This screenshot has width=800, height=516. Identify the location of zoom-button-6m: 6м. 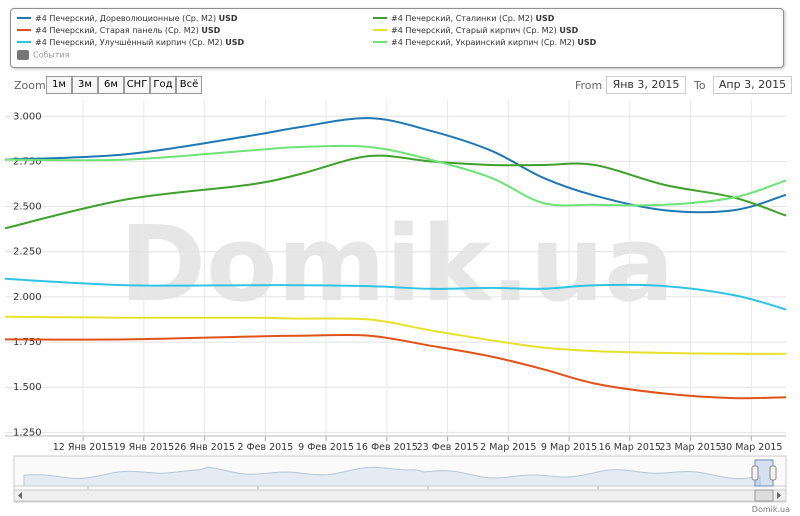
(111, 85).